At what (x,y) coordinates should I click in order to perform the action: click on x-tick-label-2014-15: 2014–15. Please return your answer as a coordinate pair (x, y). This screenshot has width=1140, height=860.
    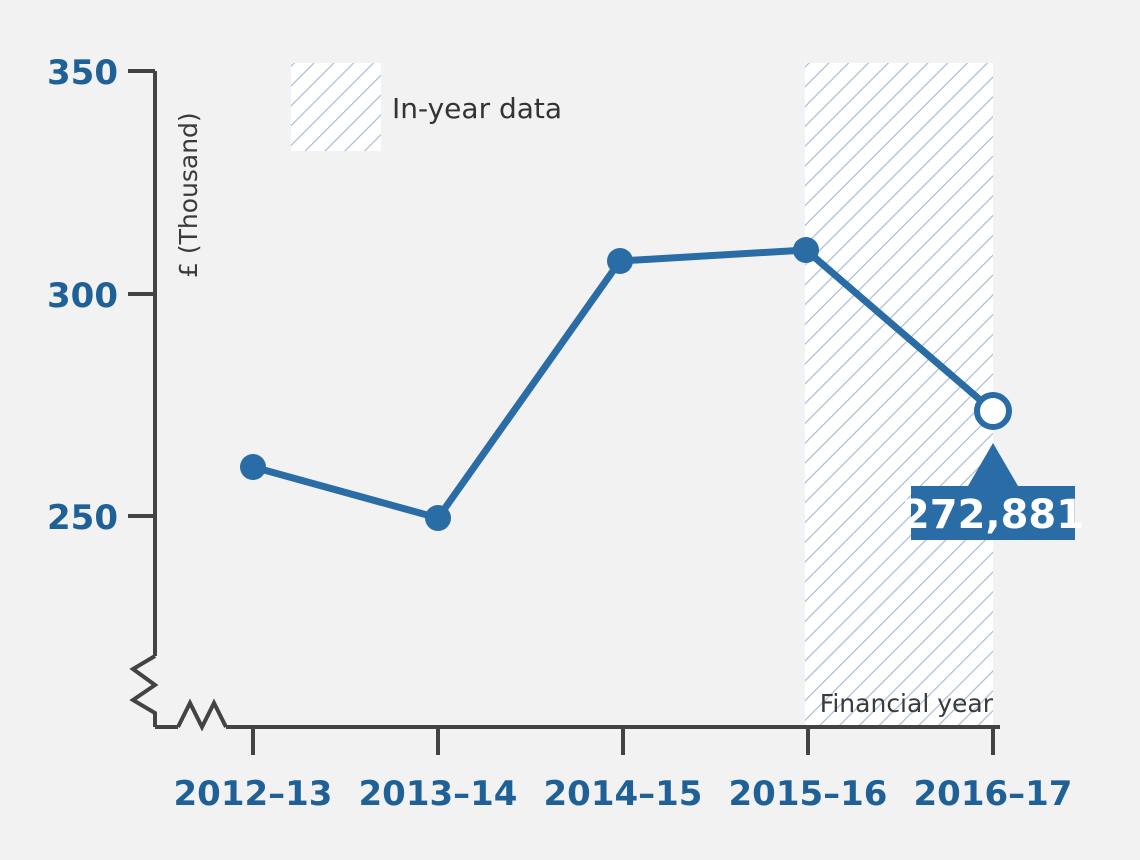
    Looking at the image, I should click on (623, 794).